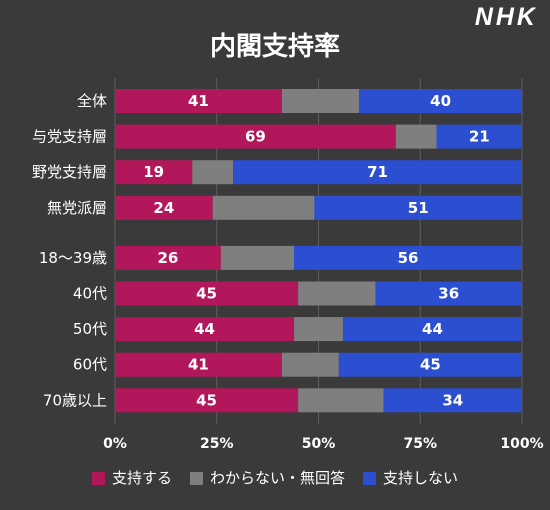 This screenshot has height=510, width=550. Describe the element at coordinates (77, 208) in the screenshot. I see `category-label: 無党派層` at that location.